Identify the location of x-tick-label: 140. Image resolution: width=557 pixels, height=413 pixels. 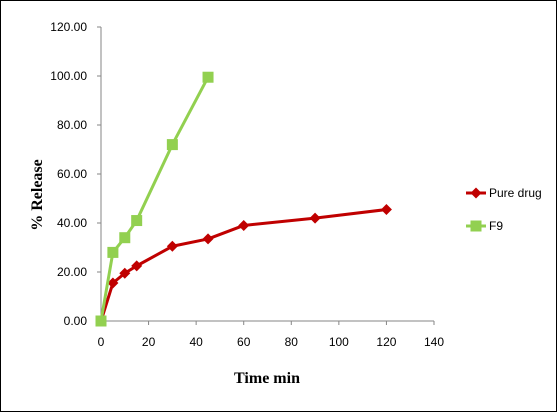
(434, 342).